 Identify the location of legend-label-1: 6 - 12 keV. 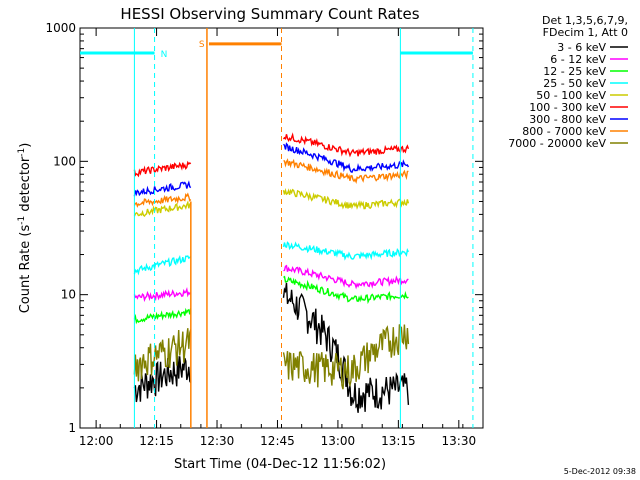
(578, 59).